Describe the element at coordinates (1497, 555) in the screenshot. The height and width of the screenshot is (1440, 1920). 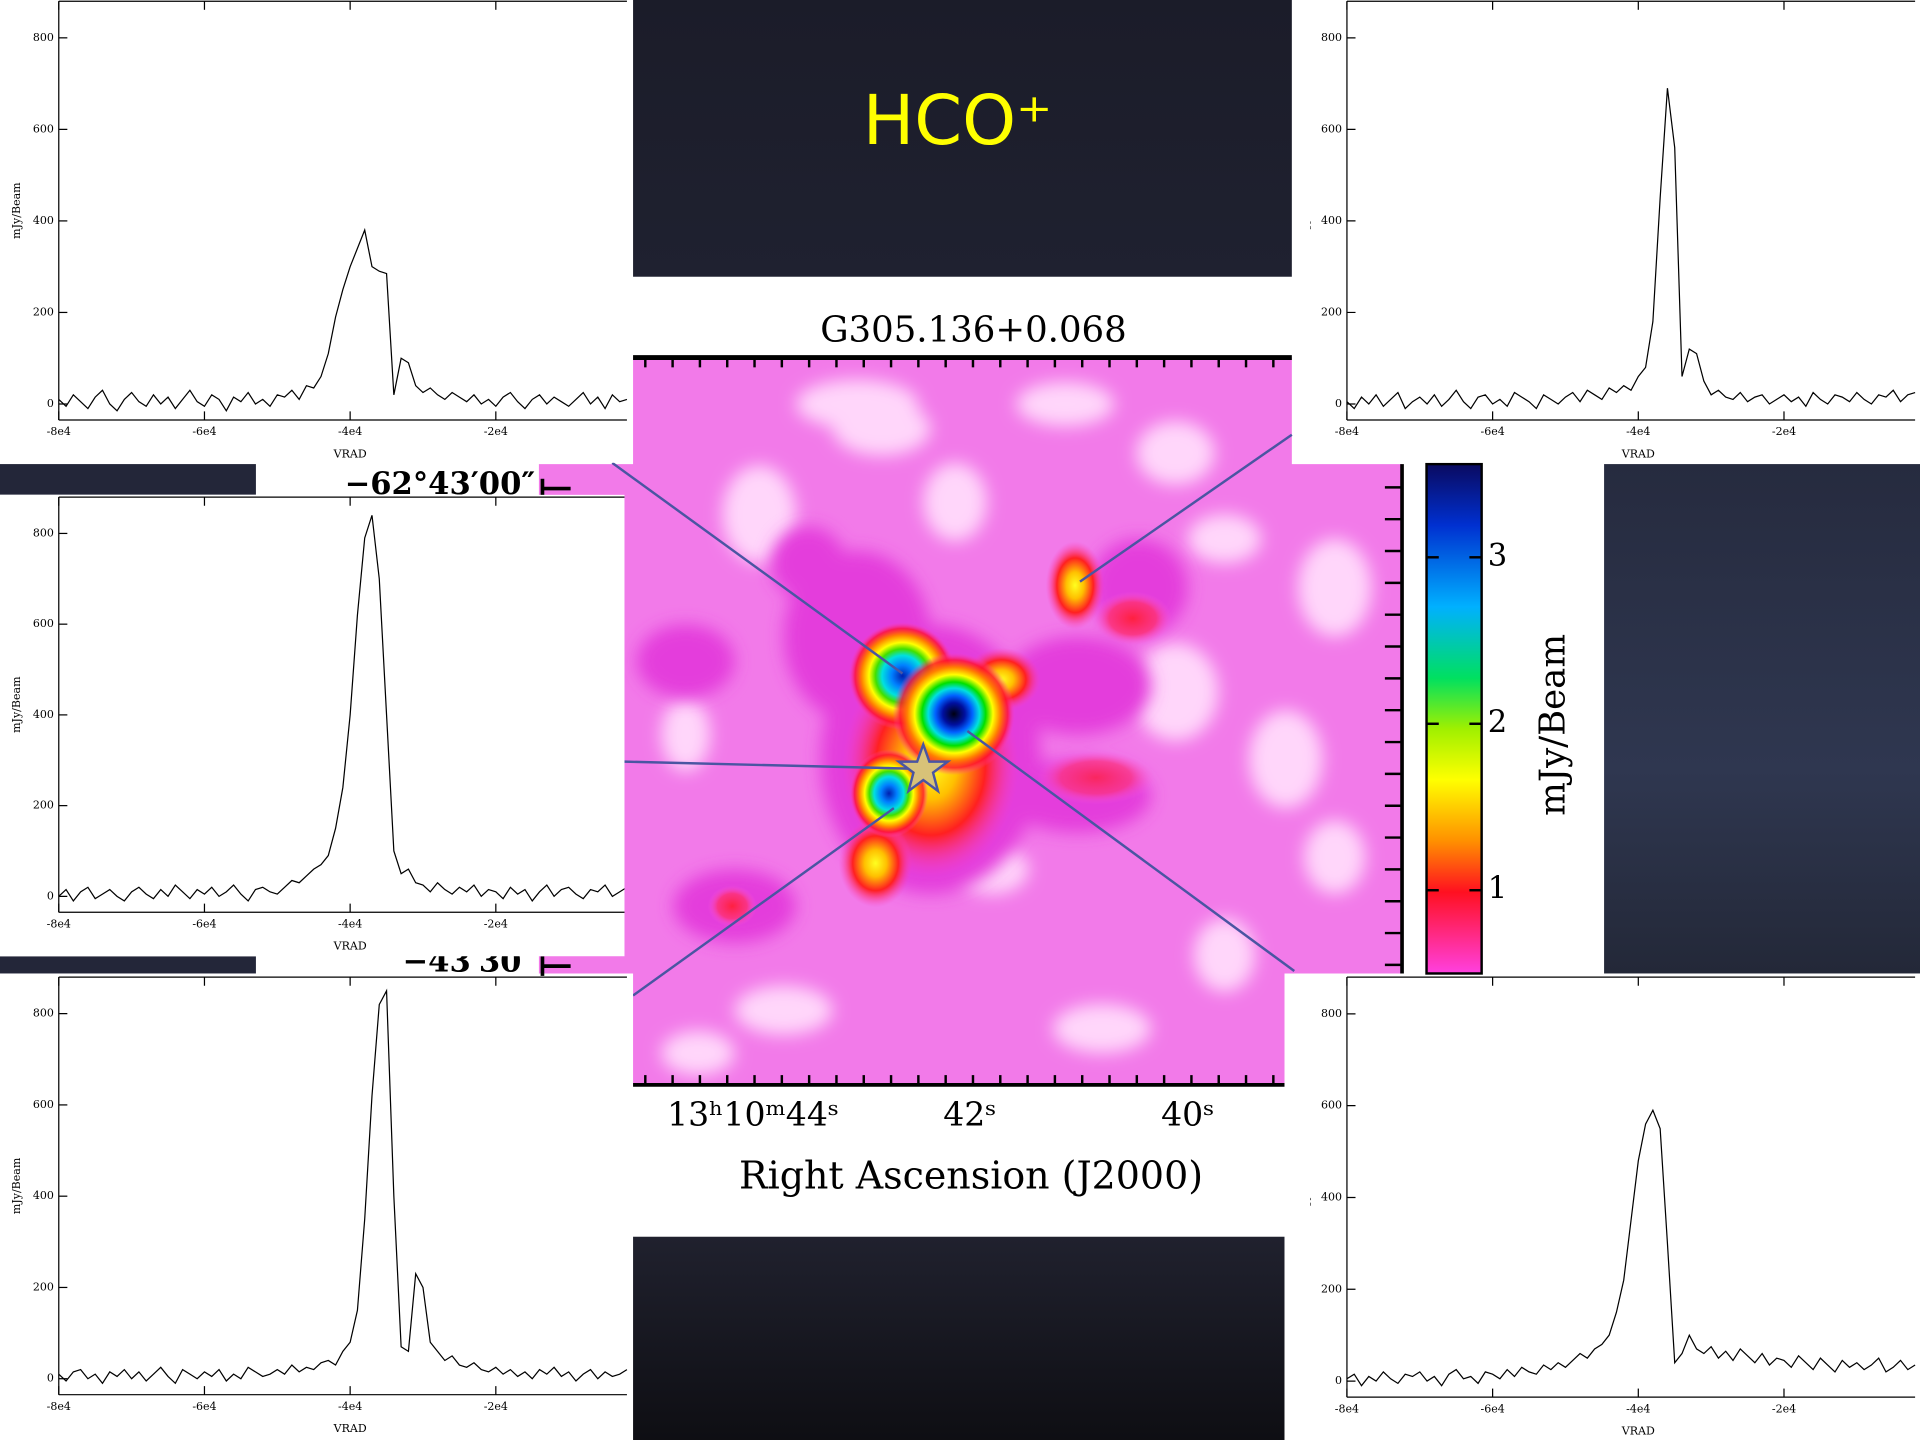
I see `colorbar-tick-label: 3` at that location.